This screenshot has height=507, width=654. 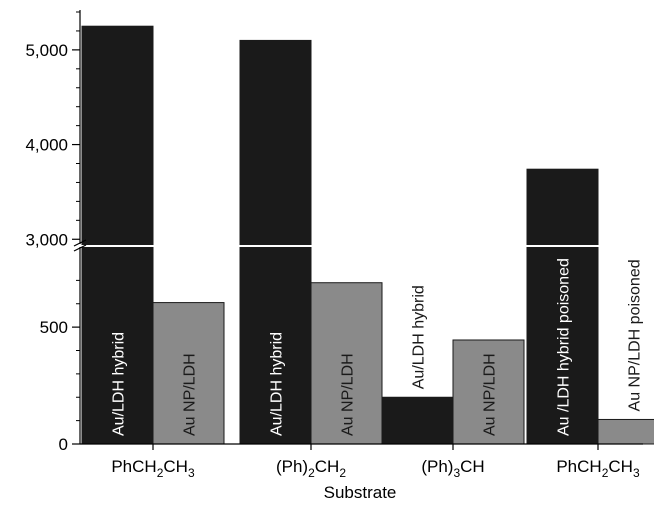 I want to click on axis-break-gap, so click(x=367, y=246).